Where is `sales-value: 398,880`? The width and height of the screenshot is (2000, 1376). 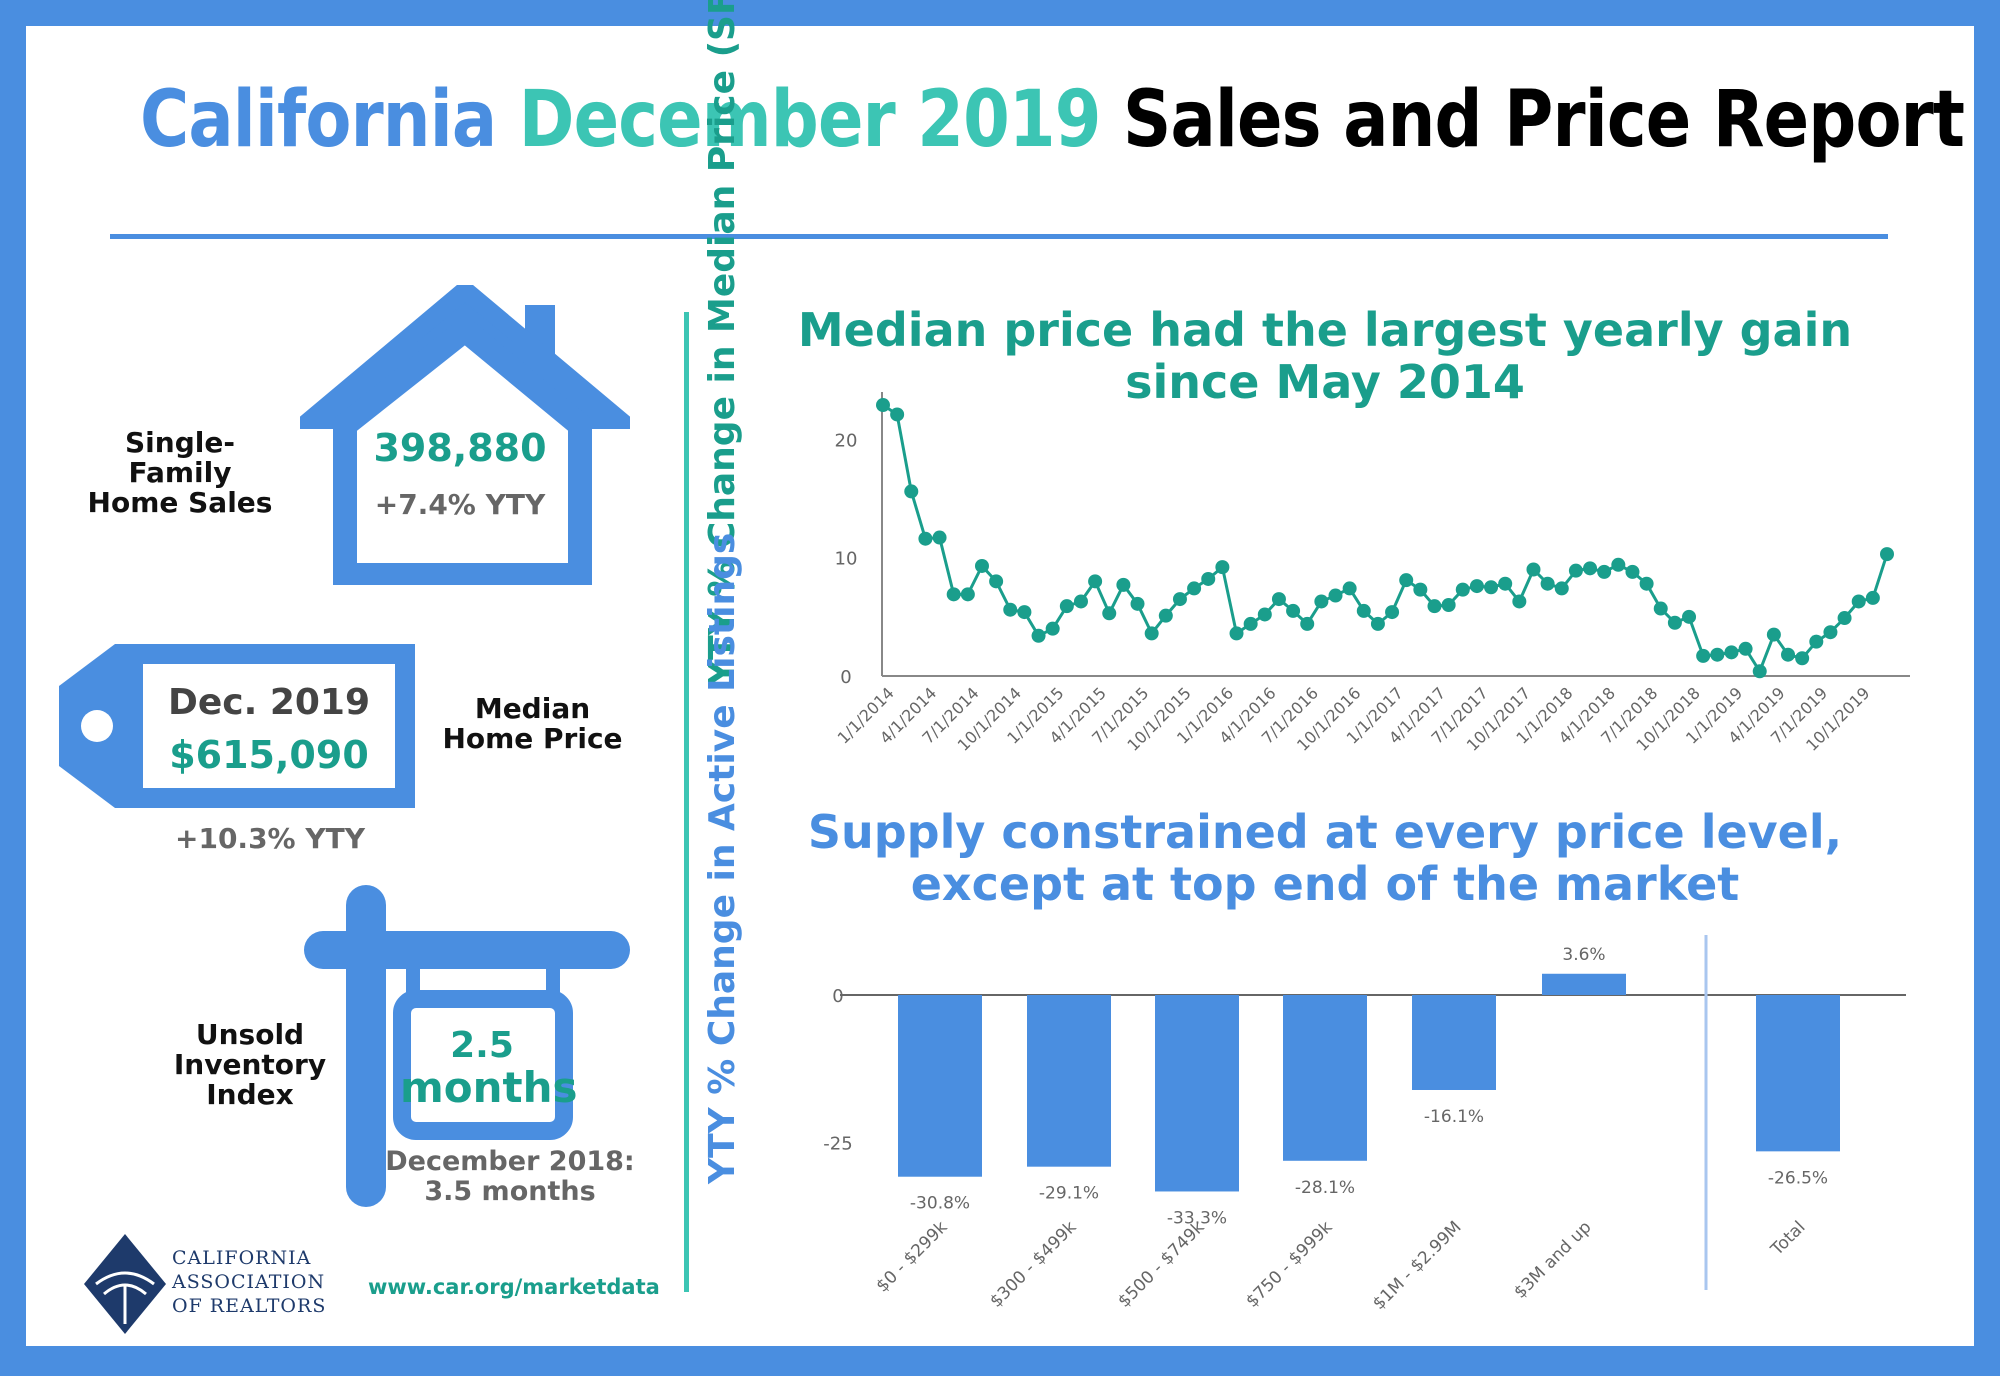 sales-value: 398,880 is located at coordinates (460, 448).